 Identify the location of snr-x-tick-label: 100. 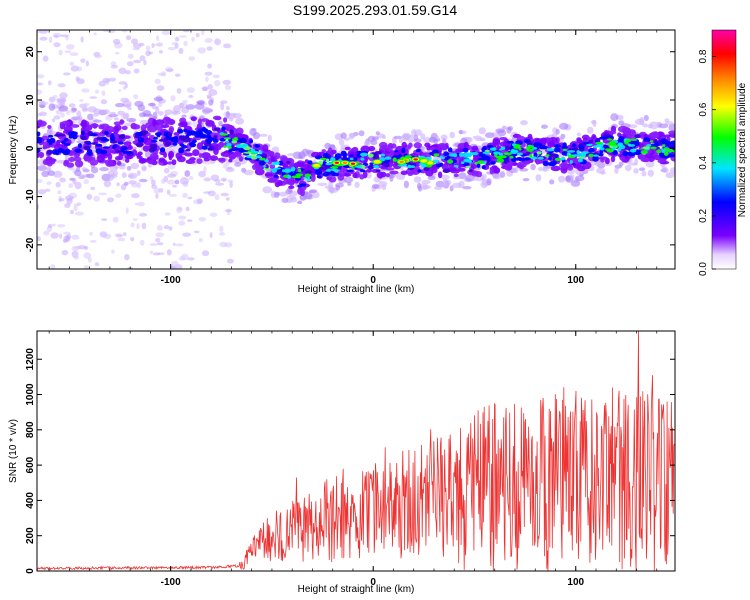
(575, 582).